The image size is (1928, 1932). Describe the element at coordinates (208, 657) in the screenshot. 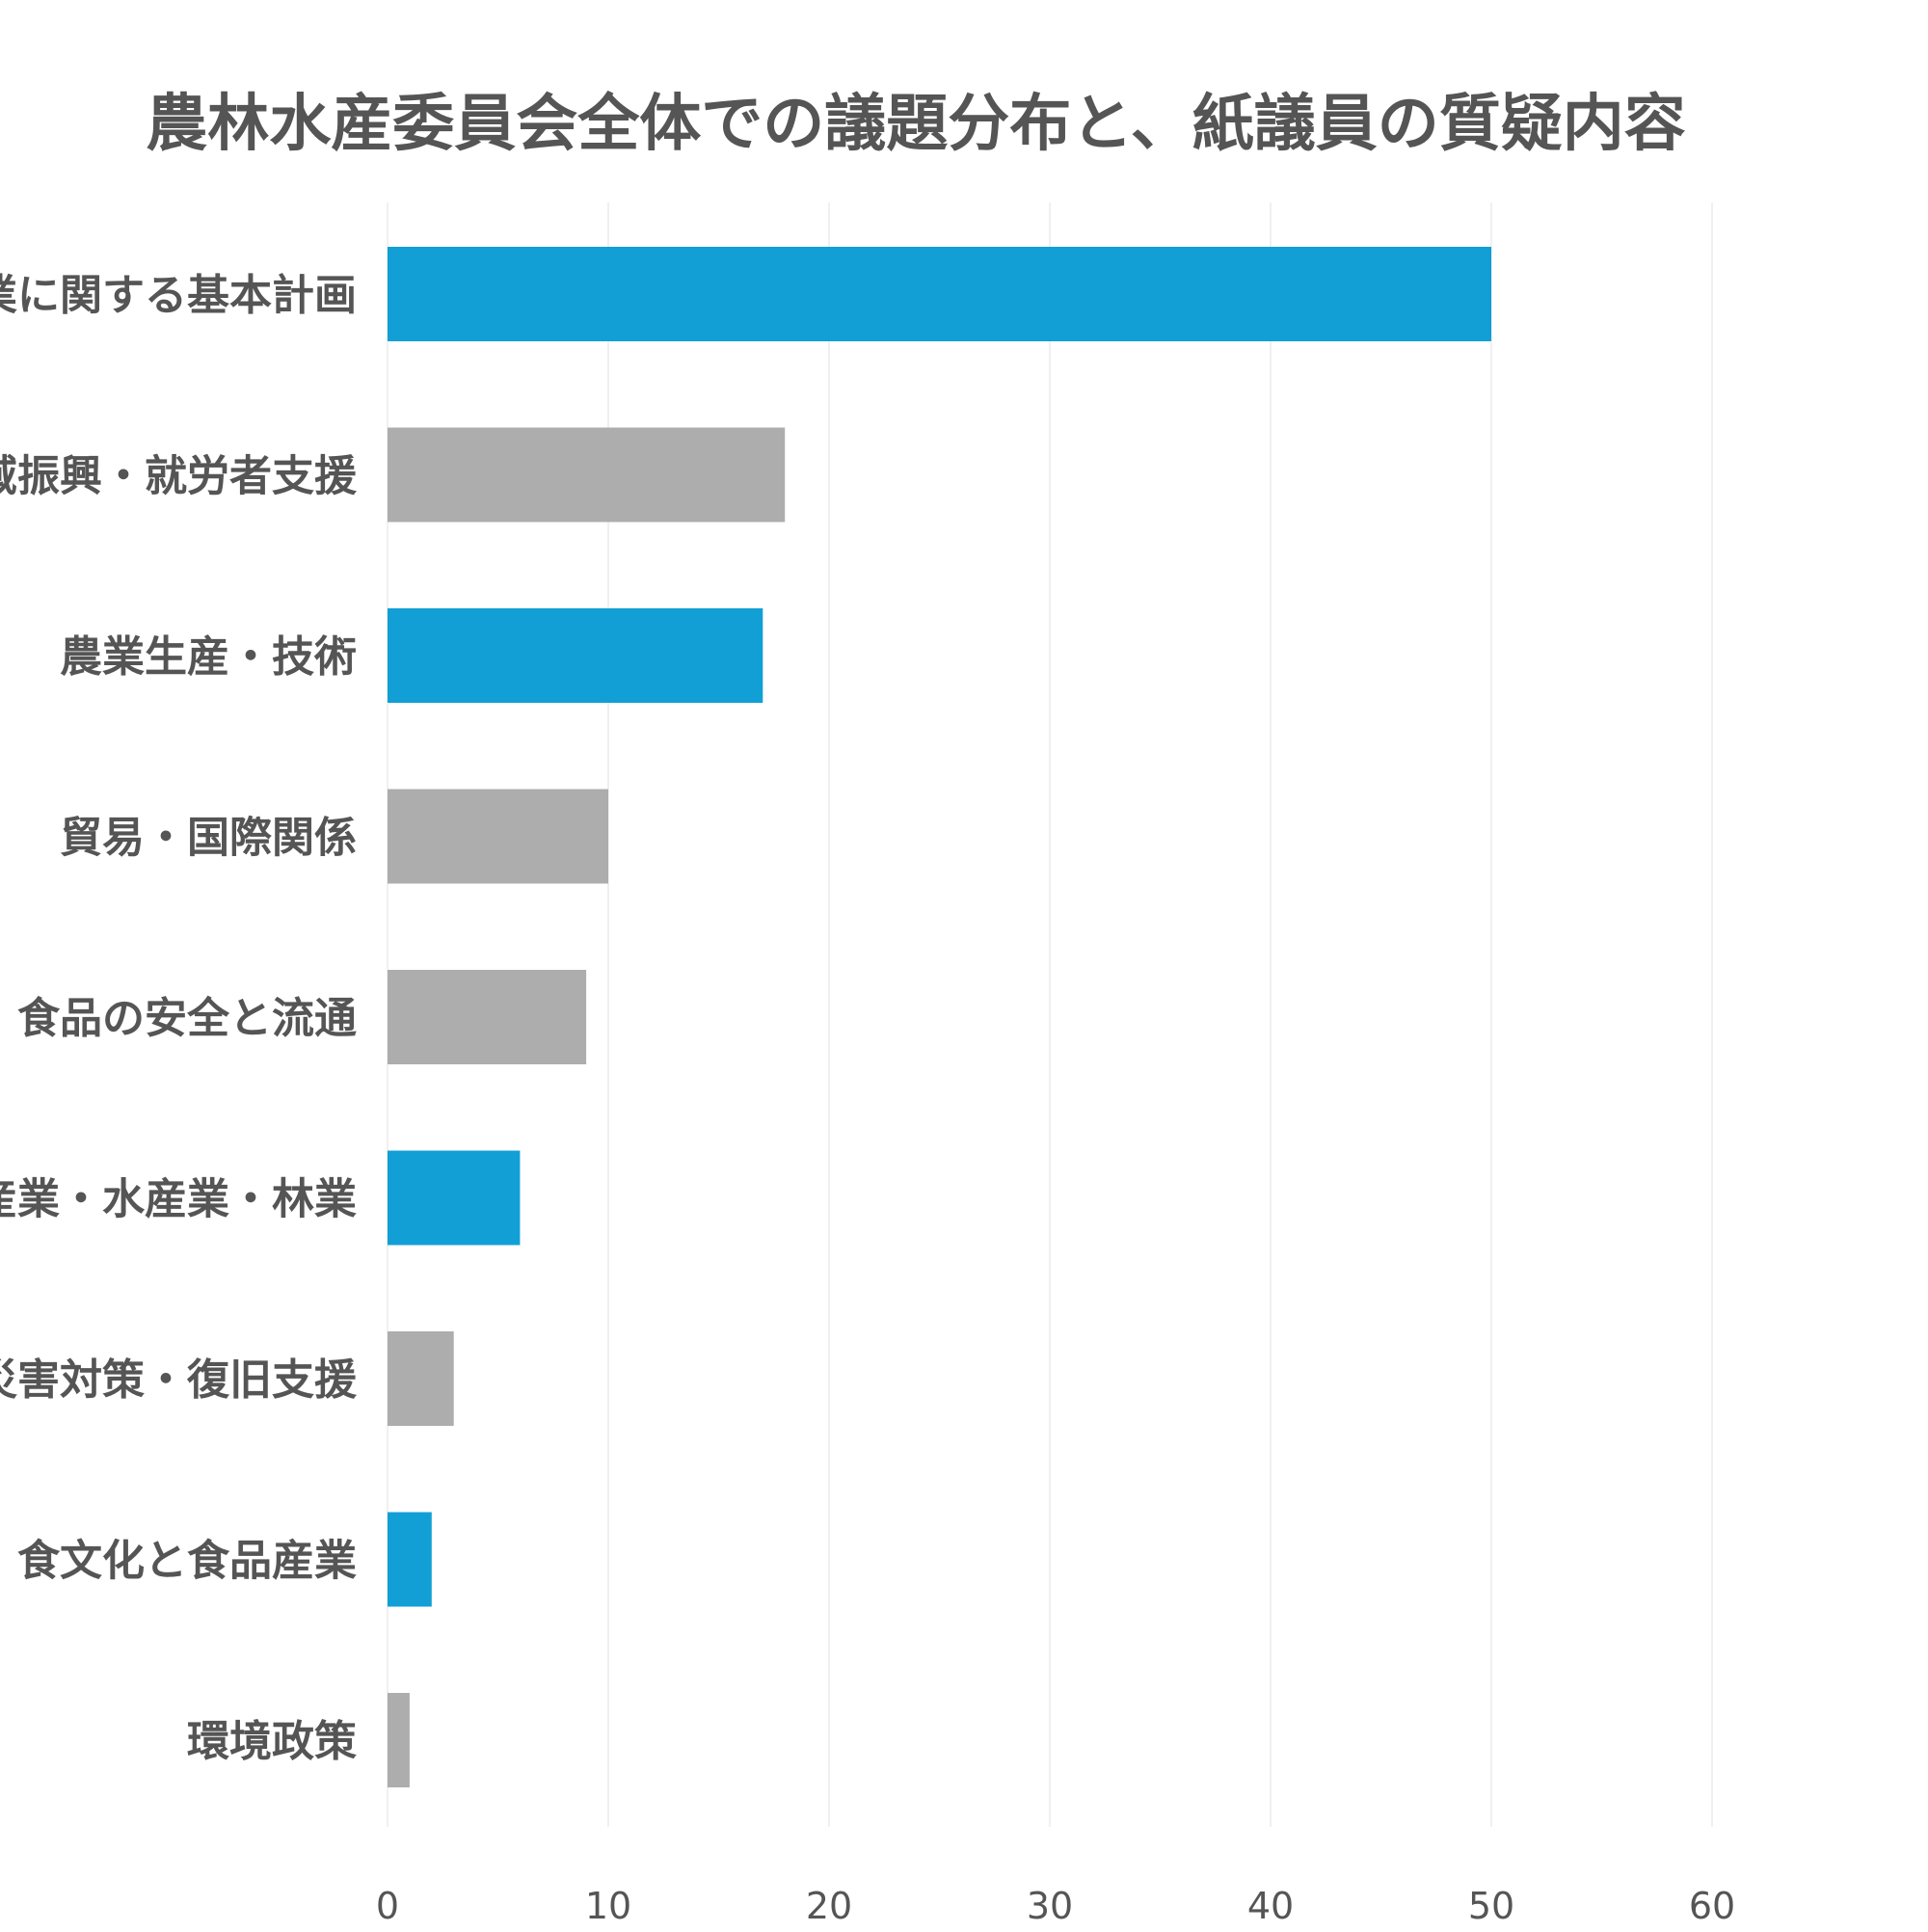

I see `category-label-3: 農業生産・技術` at that location.